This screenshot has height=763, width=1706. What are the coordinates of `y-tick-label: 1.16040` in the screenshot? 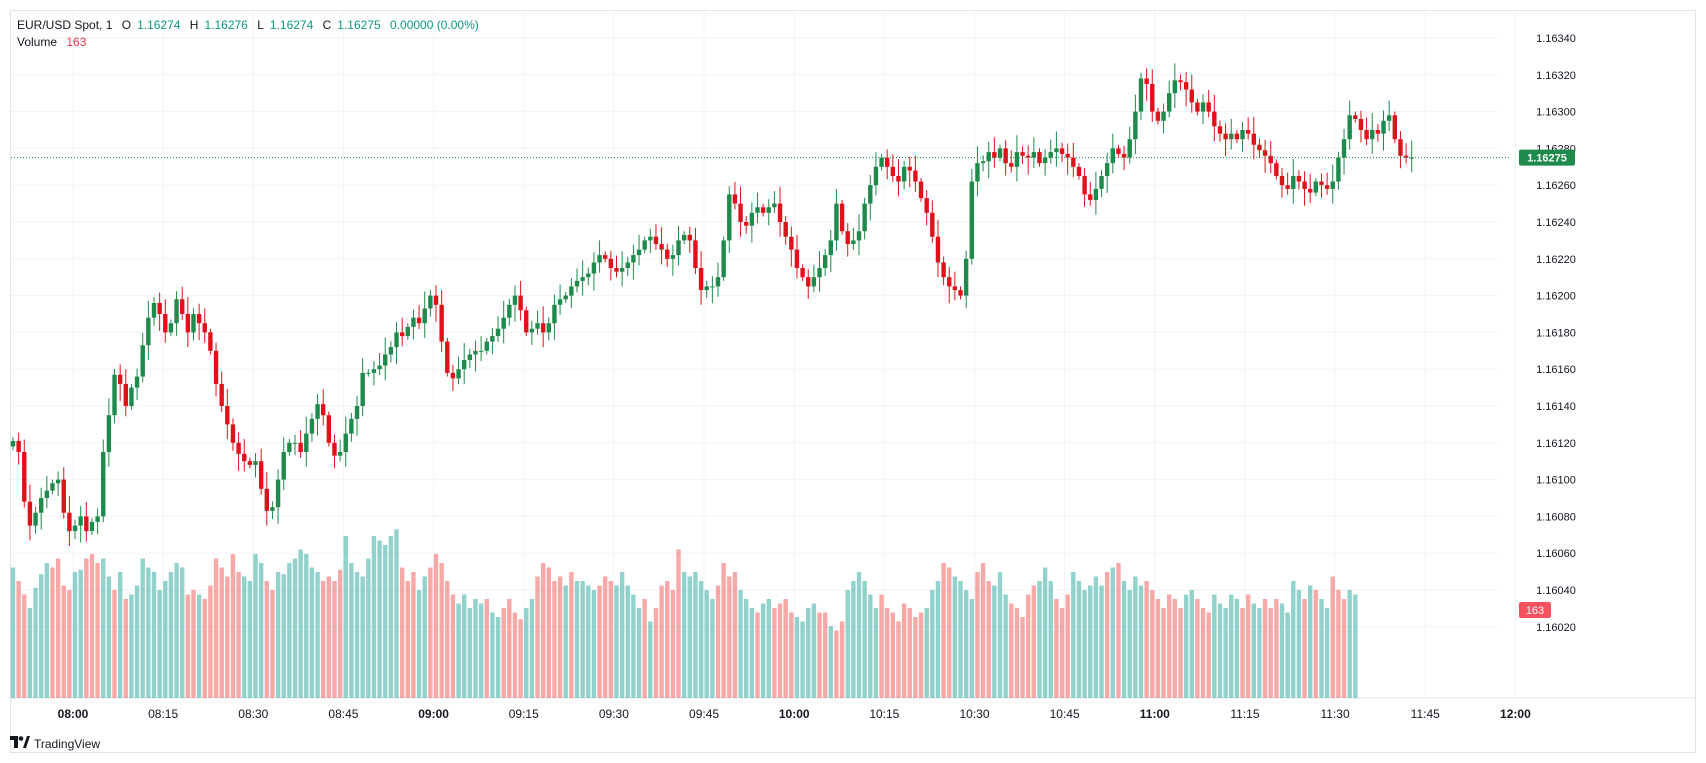 It's located at (1556, 591).